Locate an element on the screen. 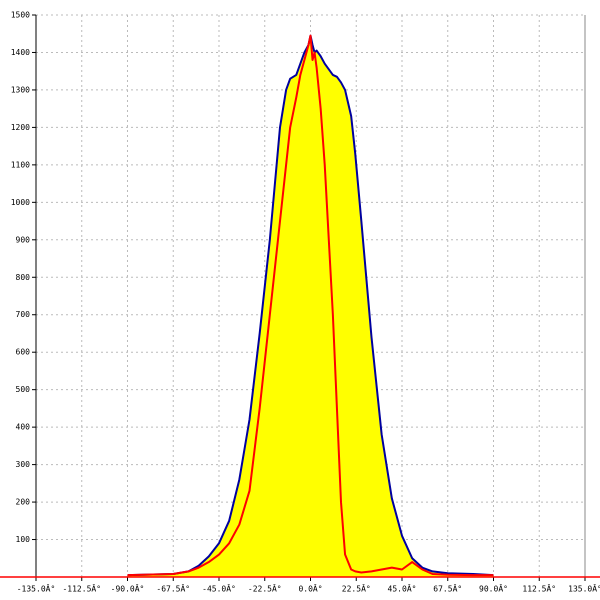 The image size is (600, 600). x-tick-label: 45.0Â° is located at coordinates (402, 588).